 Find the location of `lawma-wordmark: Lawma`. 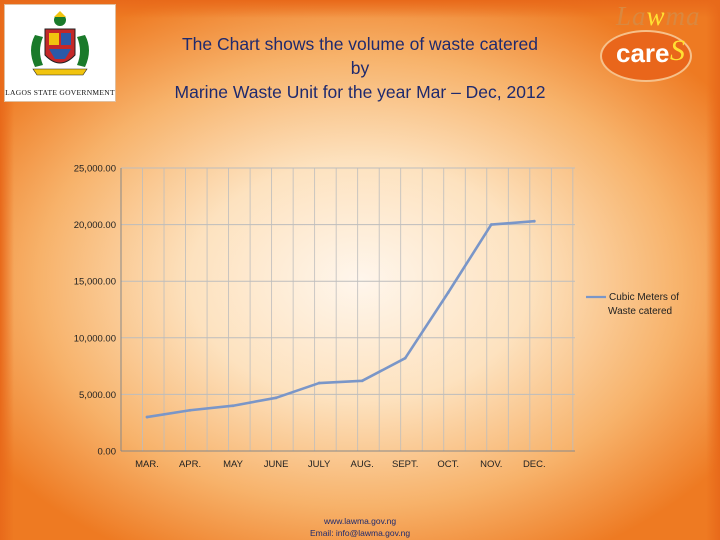

lawma-wordmark: Lawma is located at coordinates (658, 16).